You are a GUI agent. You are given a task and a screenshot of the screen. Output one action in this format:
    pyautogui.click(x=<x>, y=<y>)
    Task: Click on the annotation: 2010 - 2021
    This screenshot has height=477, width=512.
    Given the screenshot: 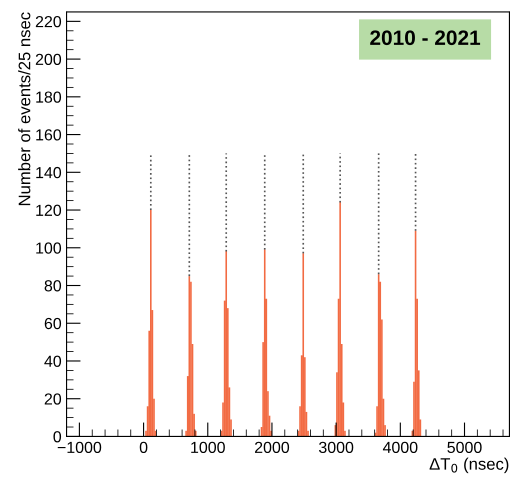 What is the action you would take?
    pyautogui.click(x=425, y=38)
    